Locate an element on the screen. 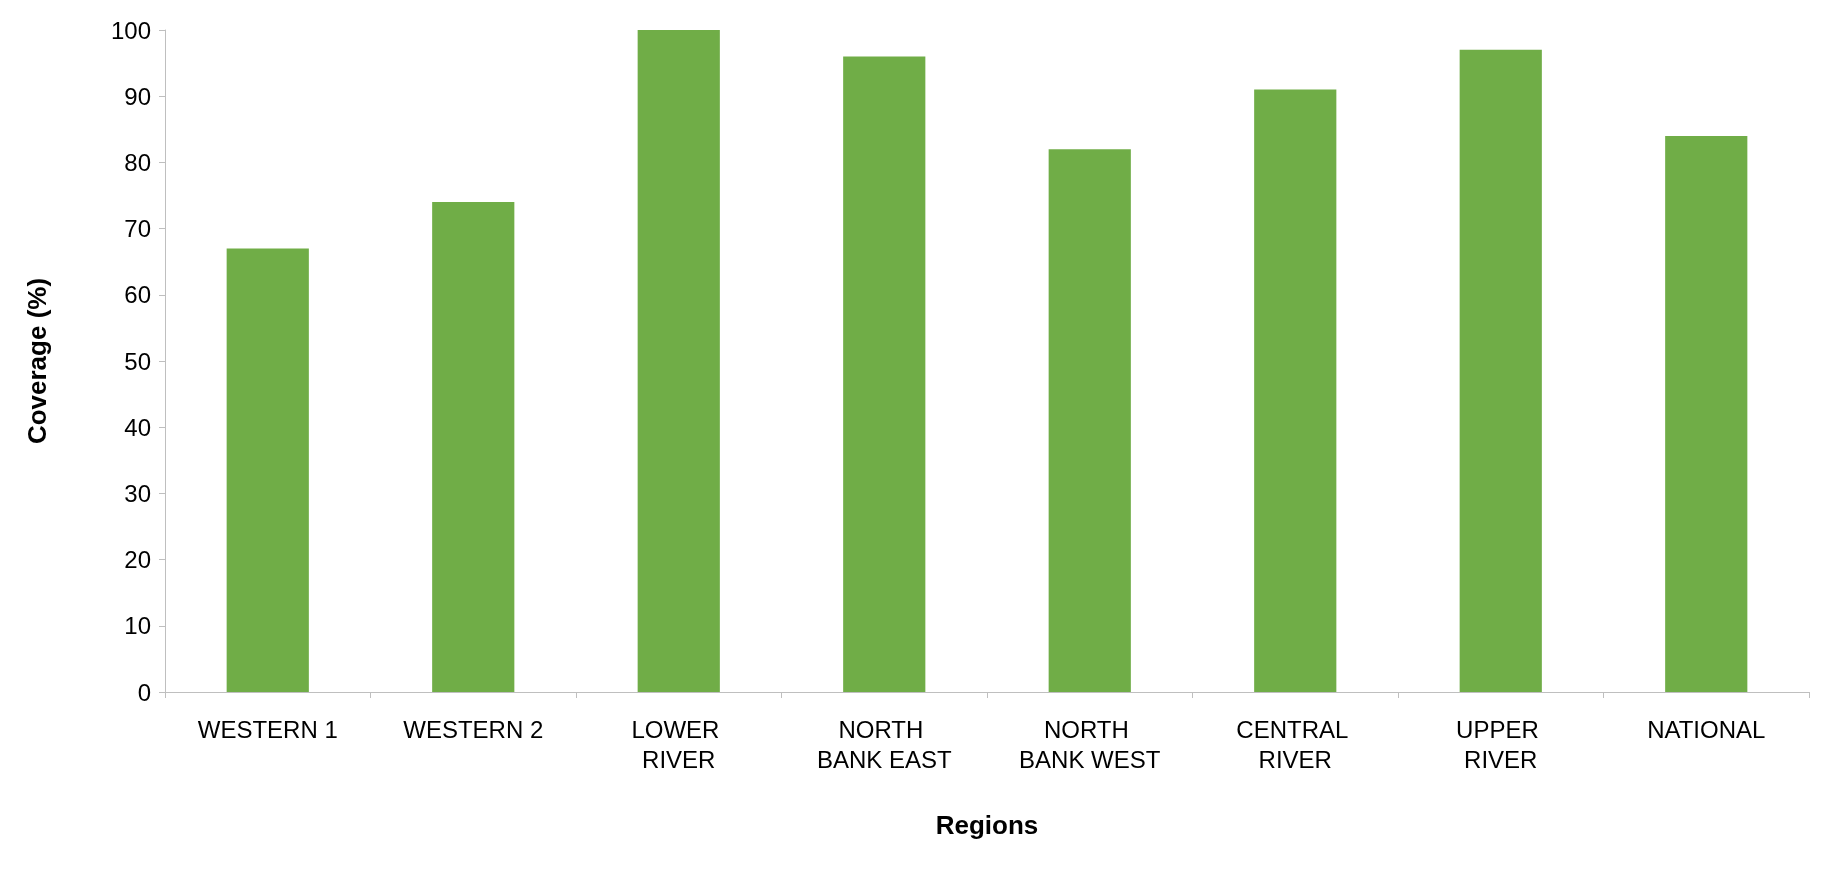 The width and height of the screenshot is (1825, 874). y-tick-label: 0 is located at coordinates (144, 692).